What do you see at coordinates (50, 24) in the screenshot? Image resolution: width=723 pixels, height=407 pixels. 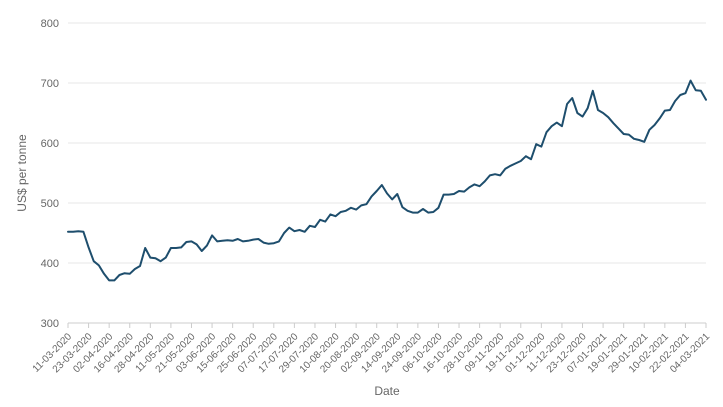 I see `y-tick-label: 800` at bounding box center [50, 24].